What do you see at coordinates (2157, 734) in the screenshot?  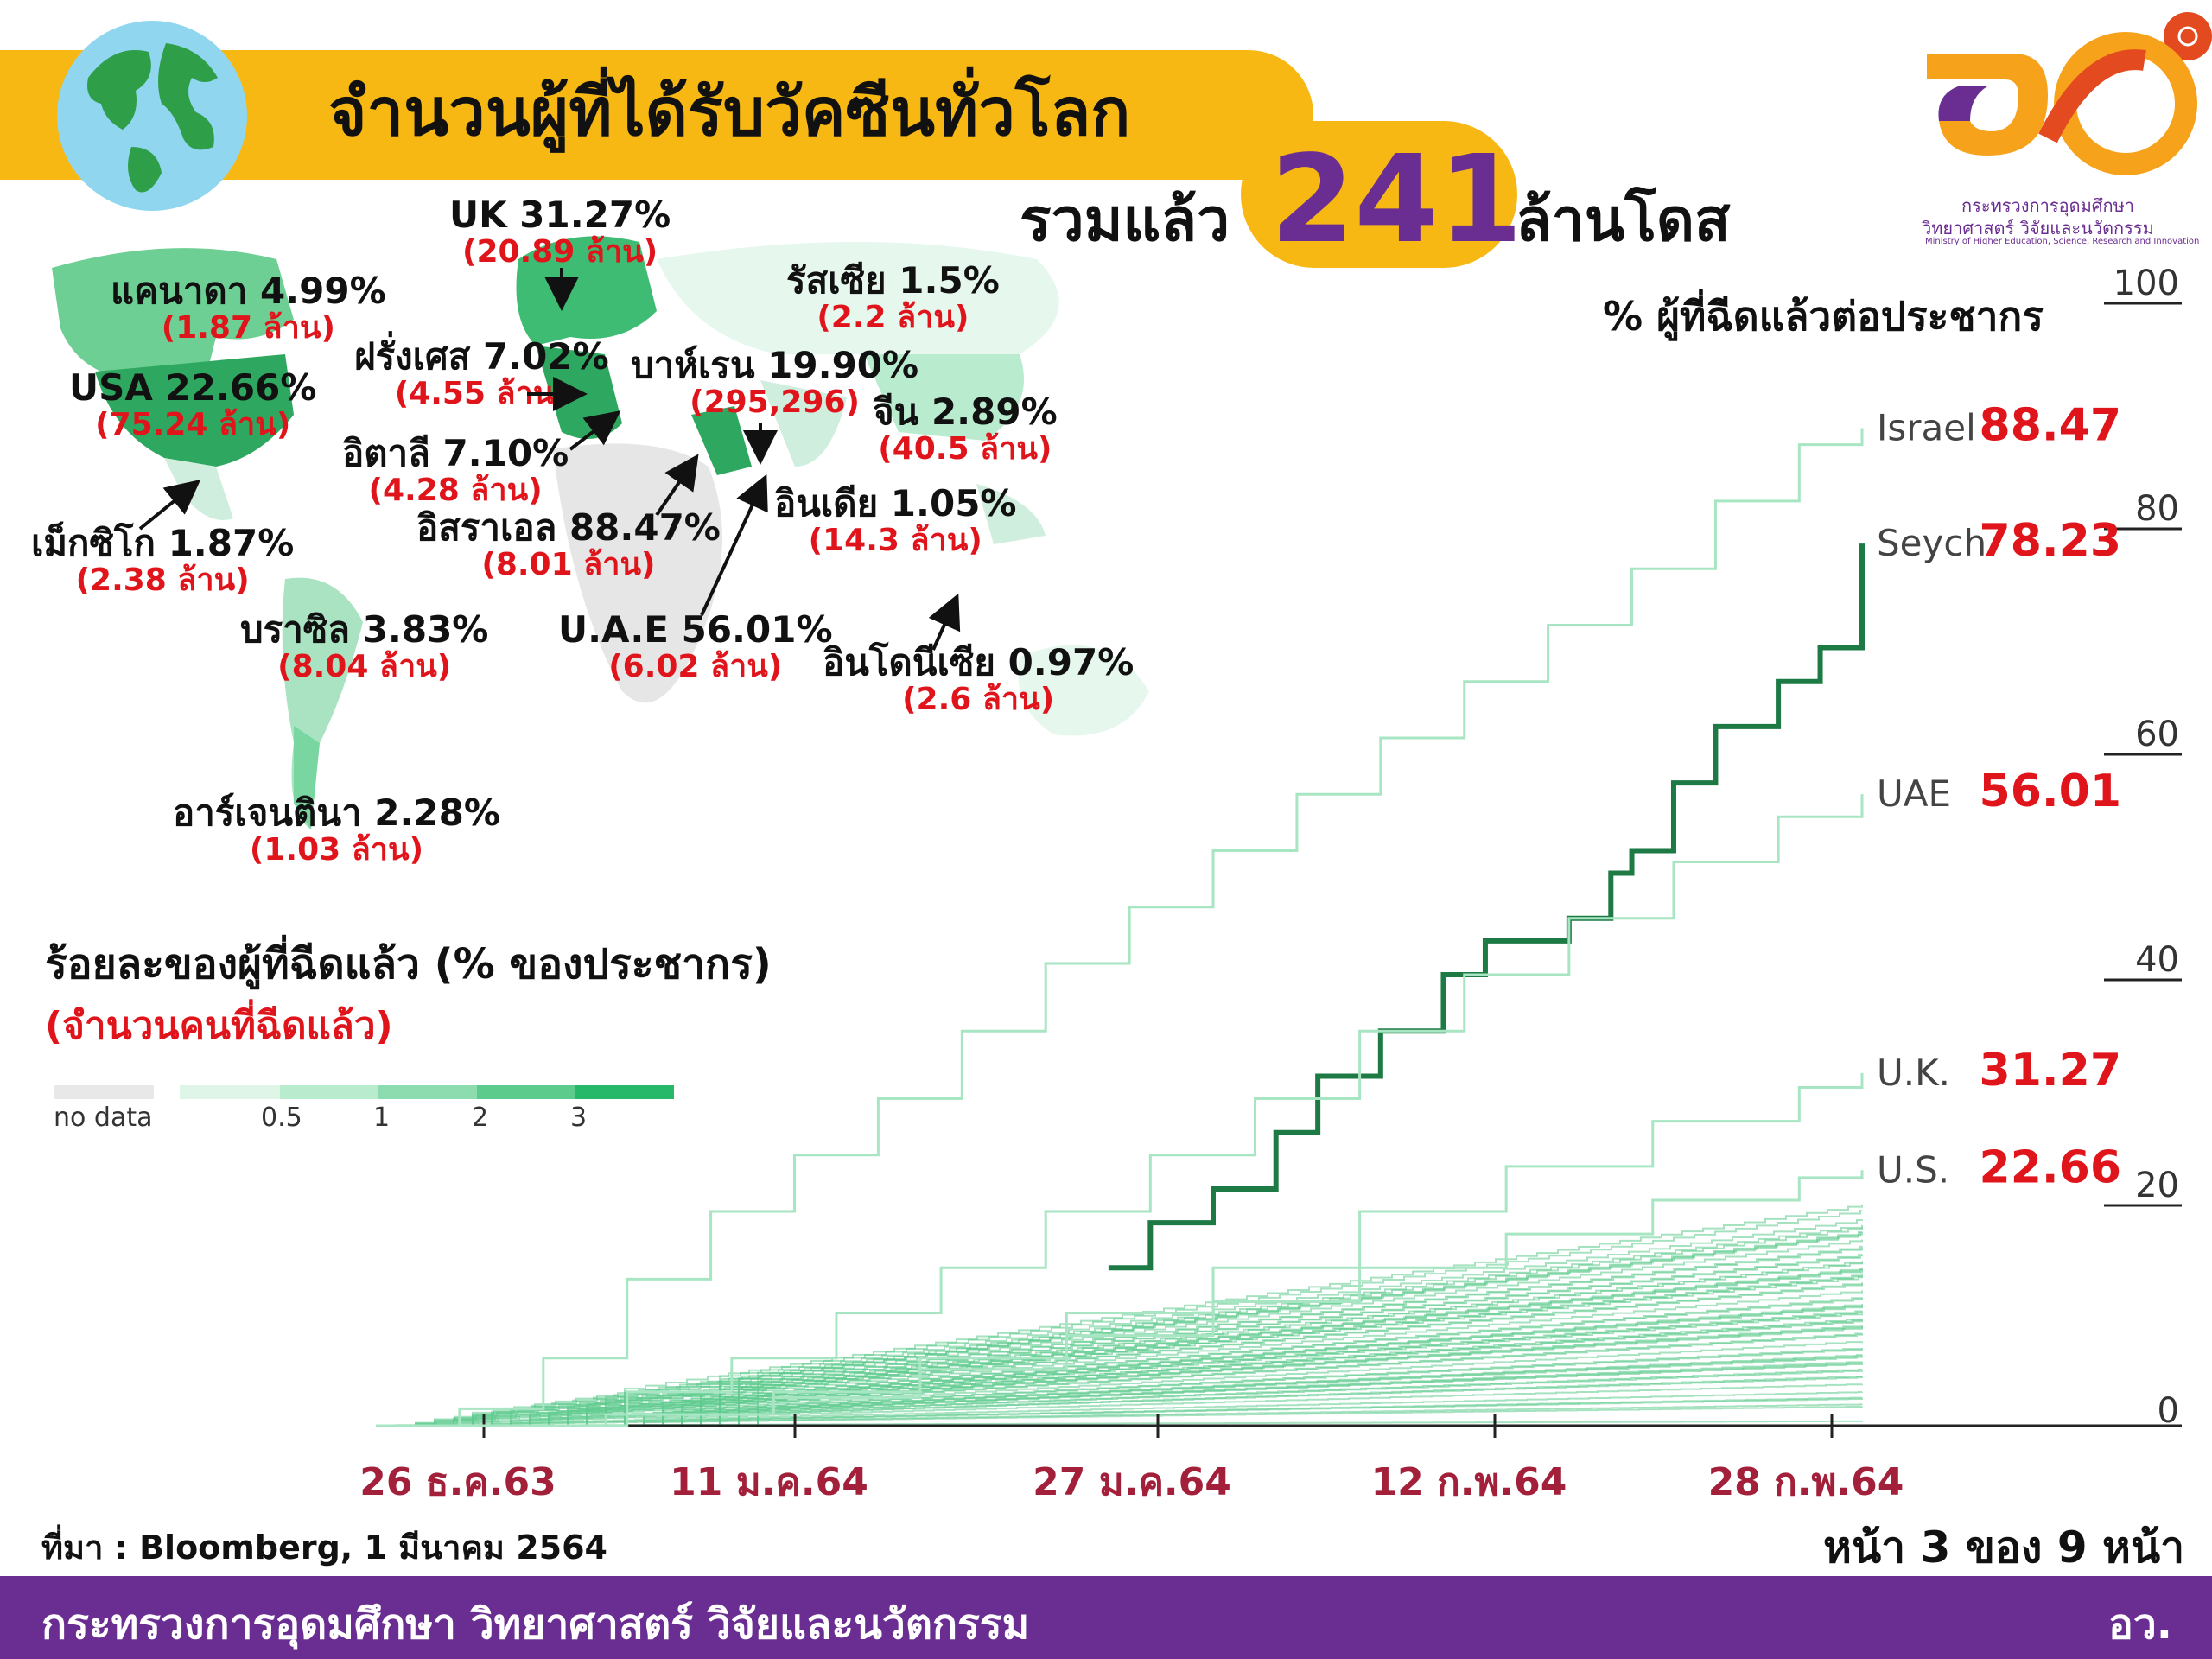 I see `y-tick-label: 60` at bounding box center [2157, 734].